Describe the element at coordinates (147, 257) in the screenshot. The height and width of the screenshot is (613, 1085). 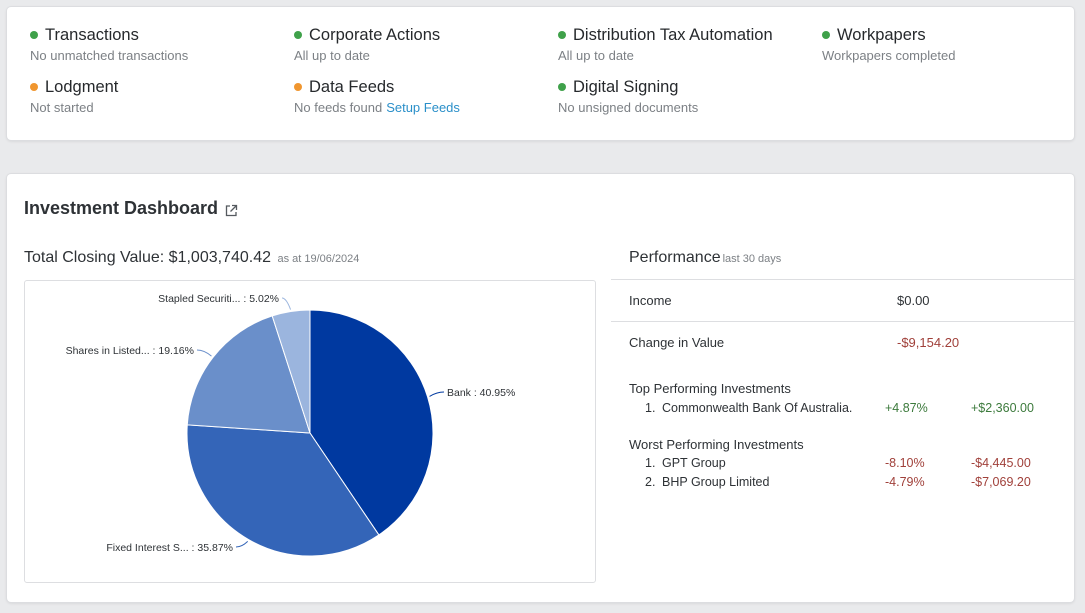
I see `closing-value-text: Total Closing Value: $1,003,740.42` at that location.